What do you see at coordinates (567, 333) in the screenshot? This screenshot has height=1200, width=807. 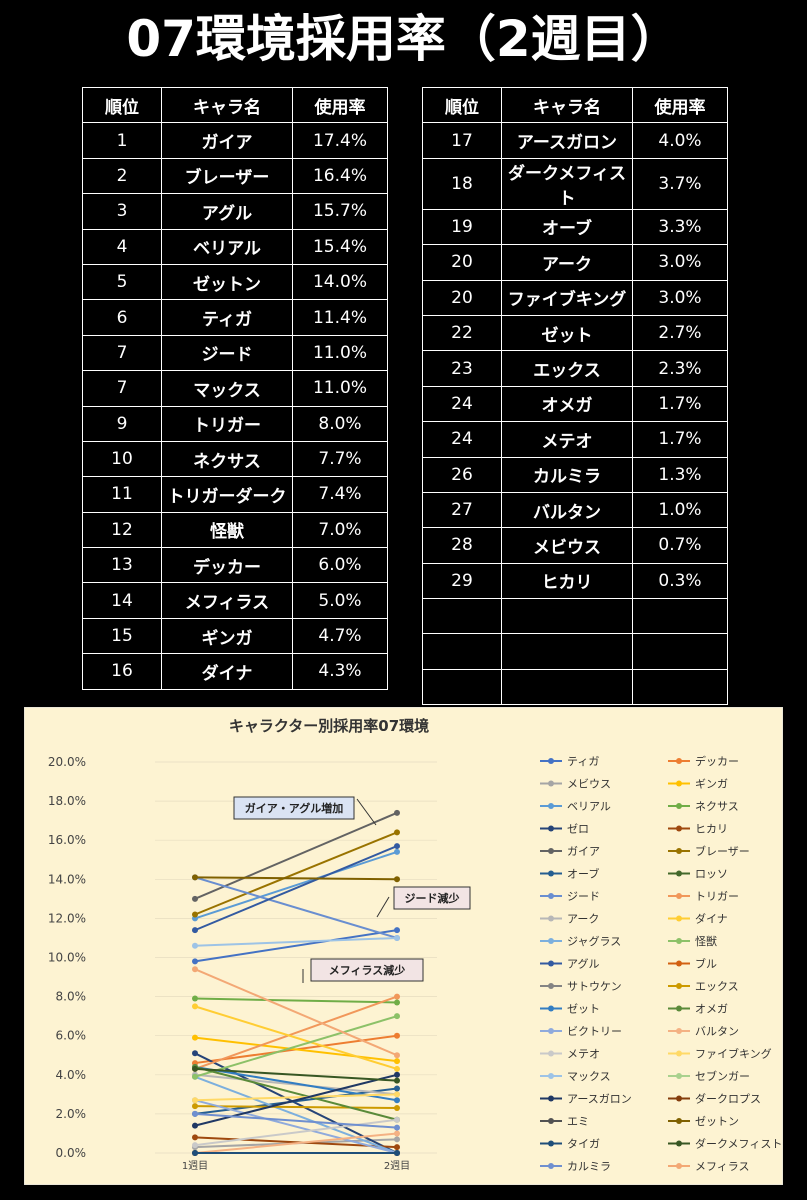 I see `name-cell: ゼット` at bounding box center [567, 333].